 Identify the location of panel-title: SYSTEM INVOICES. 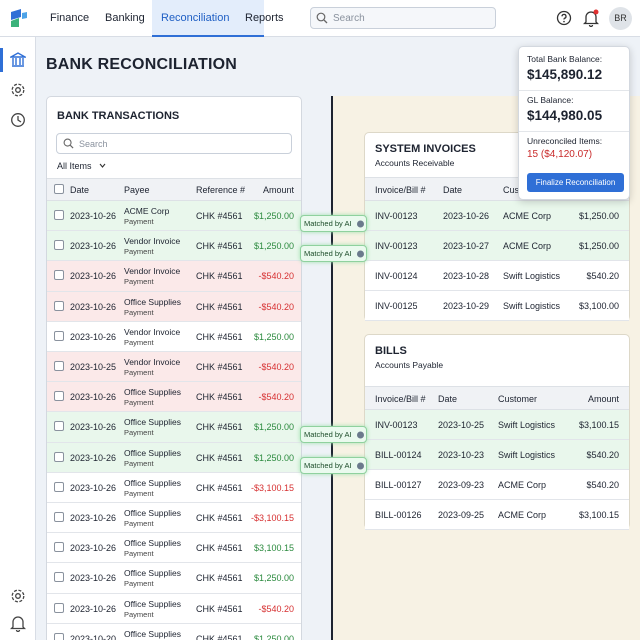
(425, 149).